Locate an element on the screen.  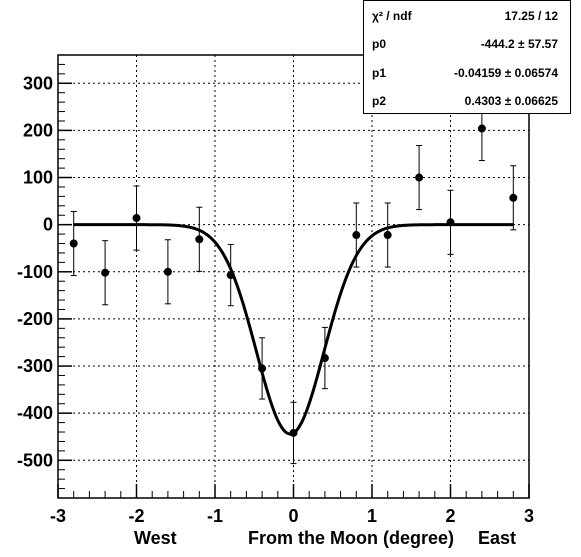
x-tick-label: 1 is located at coordinates (372, 516).